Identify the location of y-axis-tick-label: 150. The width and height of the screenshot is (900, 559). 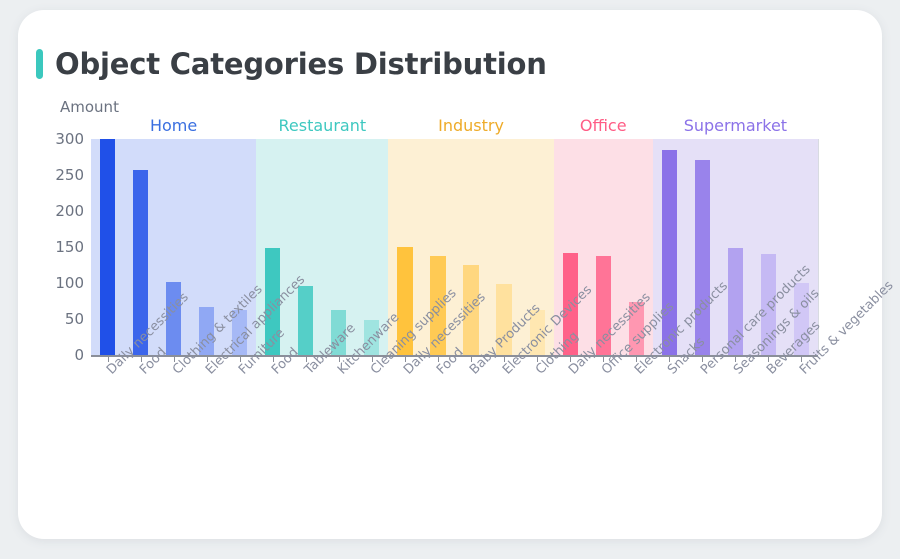
(69, 247).